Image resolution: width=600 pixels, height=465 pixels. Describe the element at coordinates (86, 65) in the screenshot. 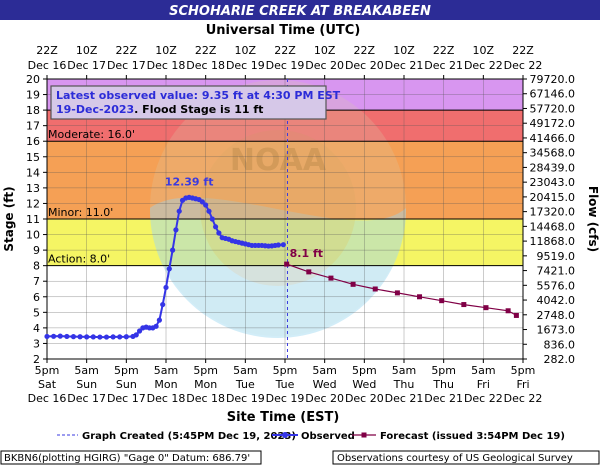

I see `top-tick-label-date: Dec 17` at that location.